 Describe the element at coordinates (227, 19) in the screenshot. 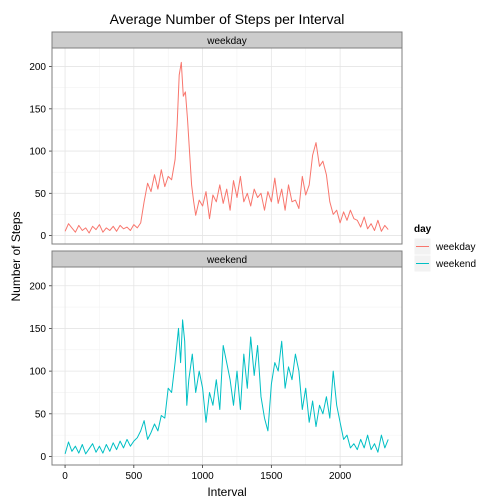

I see `chart-title: Average Number of Steps per Interval` at that location.